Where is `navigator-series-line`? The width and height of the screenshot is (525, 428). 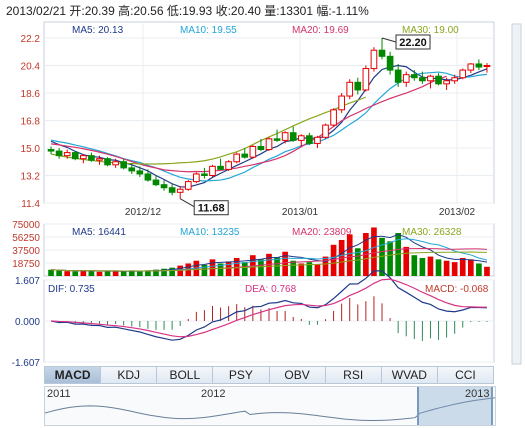 navigator-series-line is located at coordinates (270, 409).